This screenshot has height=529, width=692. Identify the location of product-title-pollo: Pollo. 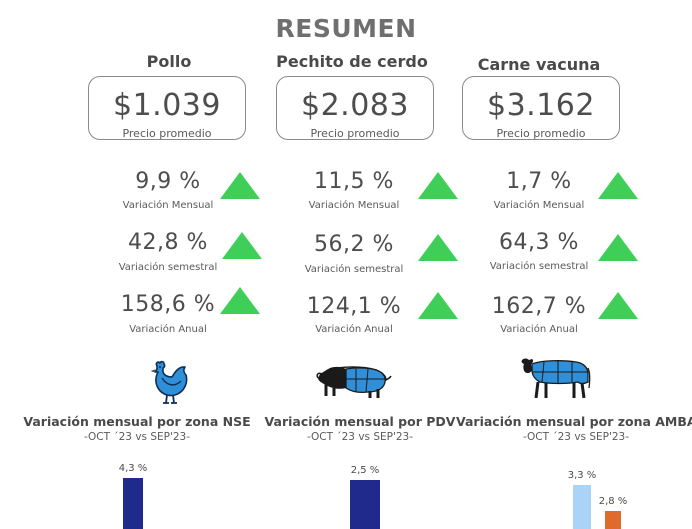
(169, 61).